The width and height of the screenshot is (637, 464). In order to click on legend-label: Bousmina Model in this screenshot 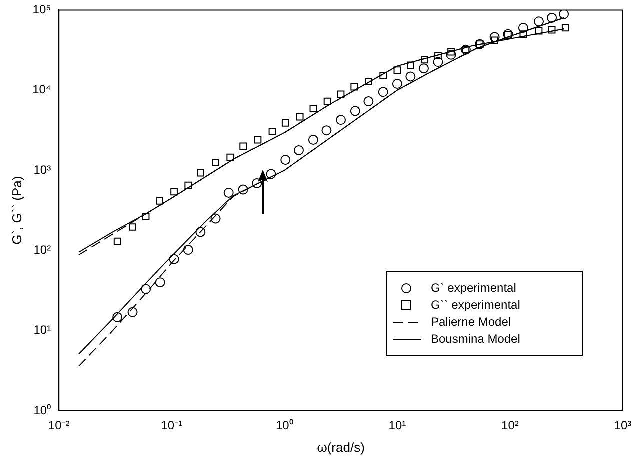, I will do `click(475, 339)`.